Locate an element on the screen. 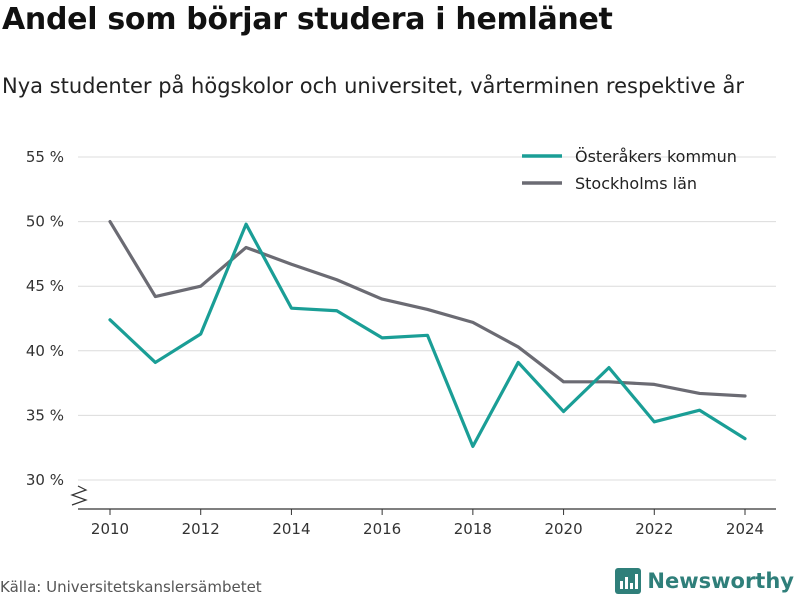 The height and width of the screenshot is (600, 800). brand-logo: Newsworthy is located at coordinates (704, 581).